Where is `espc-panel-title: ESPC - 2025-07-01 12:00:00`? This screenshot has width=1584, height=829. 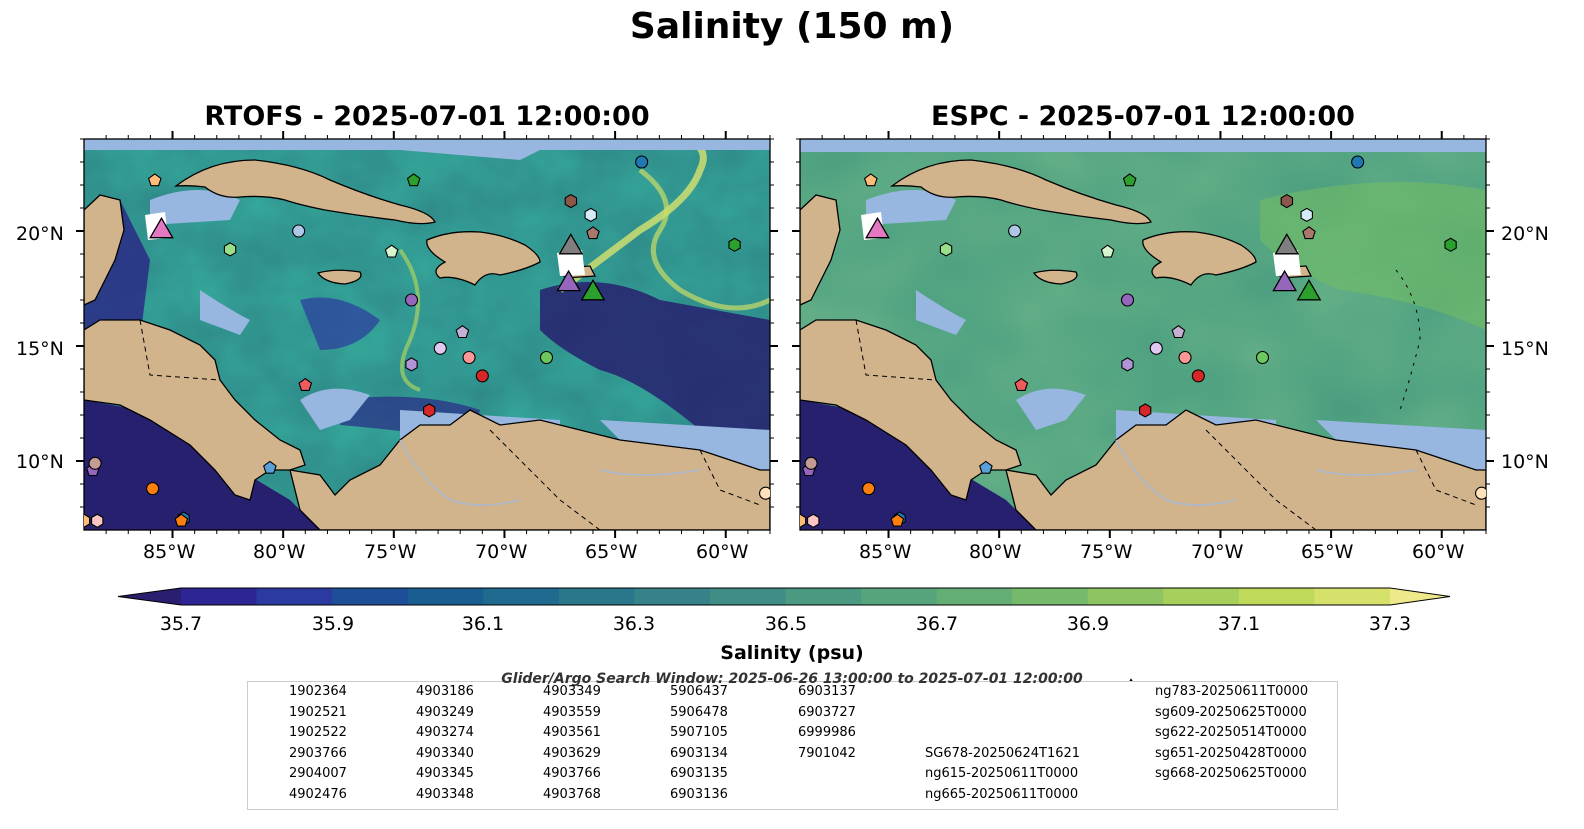
espc-panel-title: ESPC - 2025-07-01 12:00:00 is located at coordinates (1143, 116).